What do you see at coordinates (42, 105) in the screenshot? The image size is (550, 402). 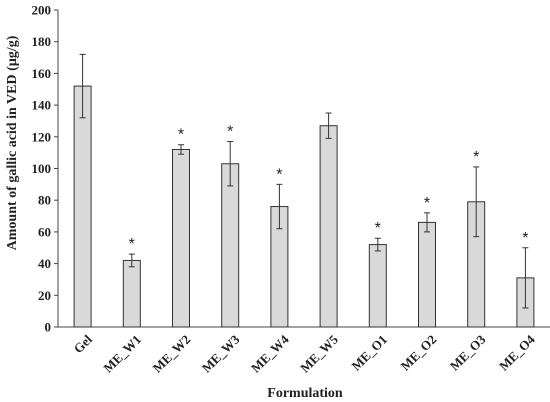 I see `y-tick-label: 140` at bounding box center [42, 105].